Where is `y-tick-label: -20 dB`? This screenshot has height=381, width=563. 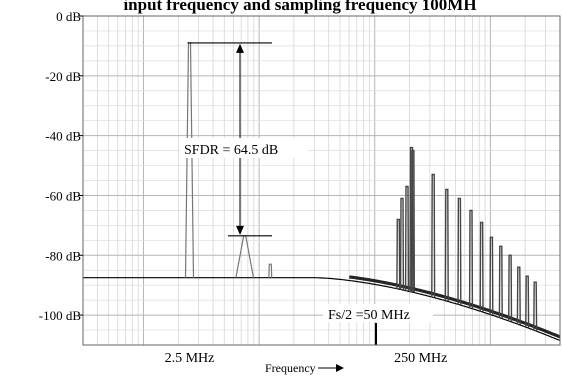
y-tick-label: -20 dB is located at coordinates (63, 76).